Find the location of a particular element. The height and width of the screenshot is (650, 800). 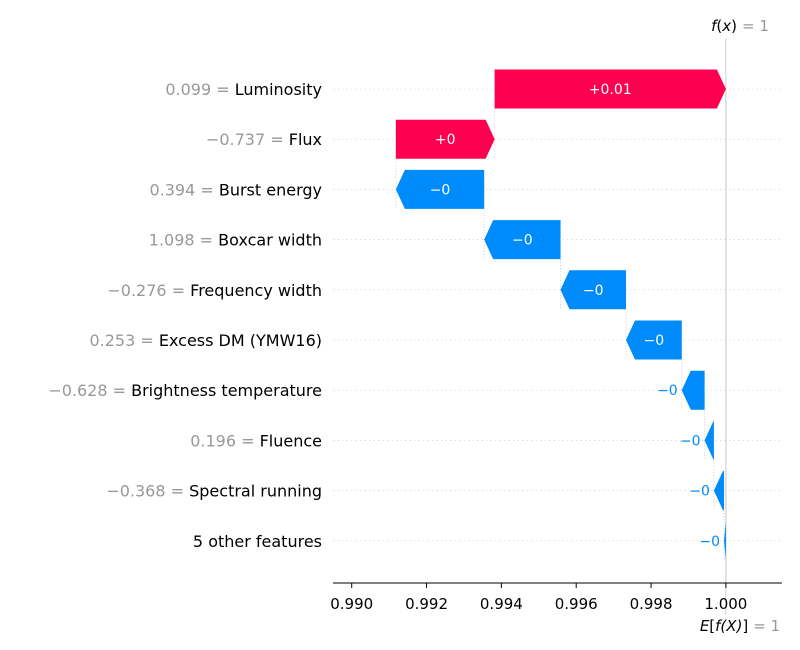

feature-name: 5 other features is located at coordinates (257, 541).